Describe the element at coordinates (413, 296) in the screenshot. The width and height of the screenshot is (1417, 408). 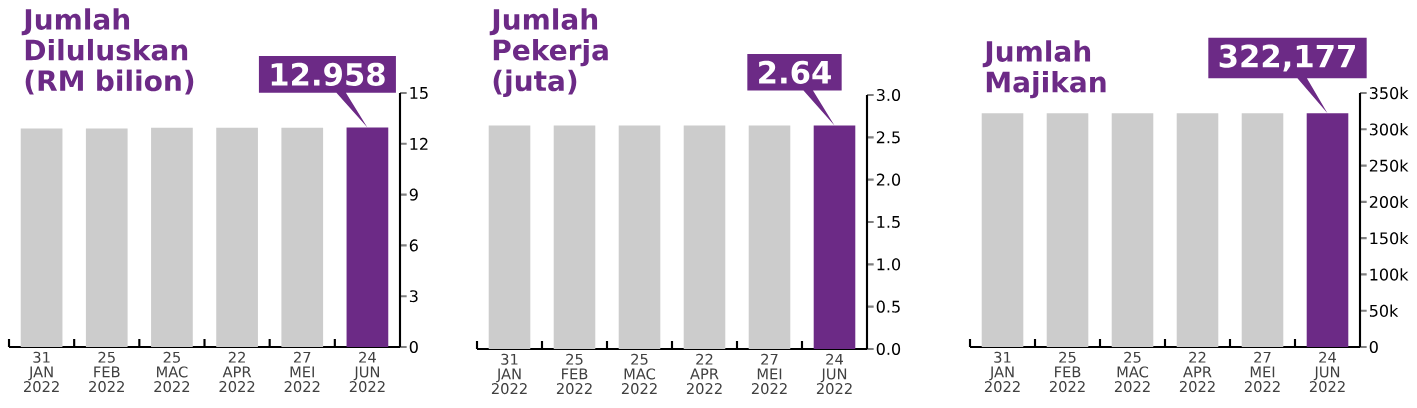
I see `y-tick-label: 3` at that location.